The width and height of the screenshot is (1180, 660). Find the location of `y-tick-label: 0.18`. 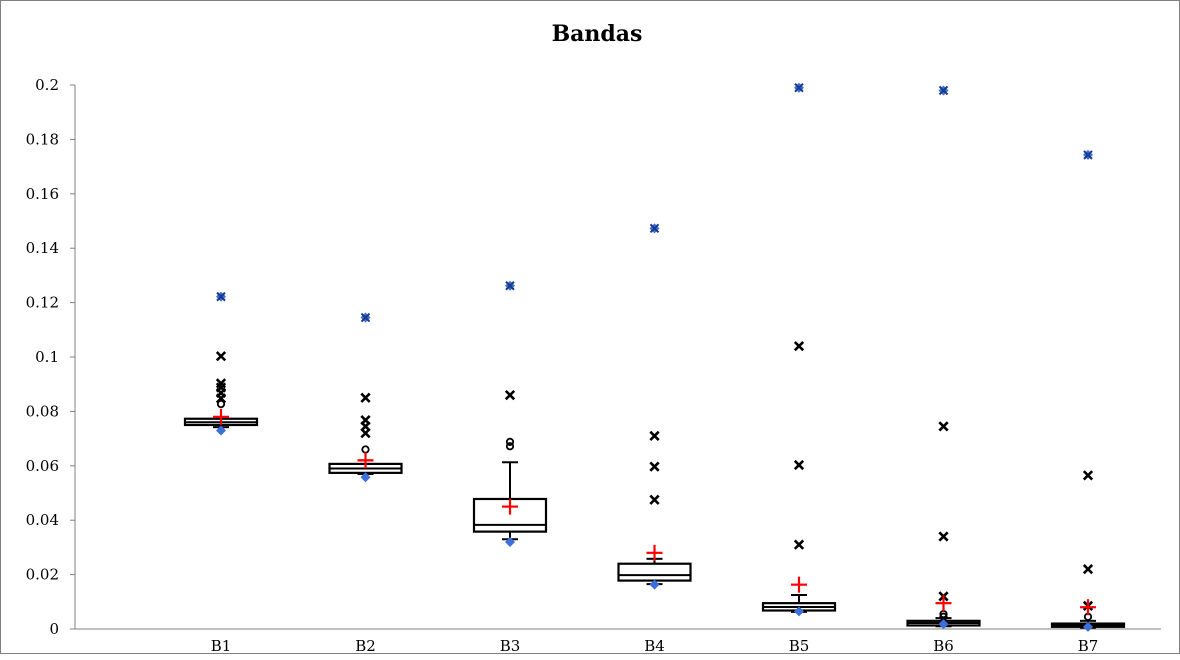

y-tick-label: 0.18 is located at coordinates (42, 139).